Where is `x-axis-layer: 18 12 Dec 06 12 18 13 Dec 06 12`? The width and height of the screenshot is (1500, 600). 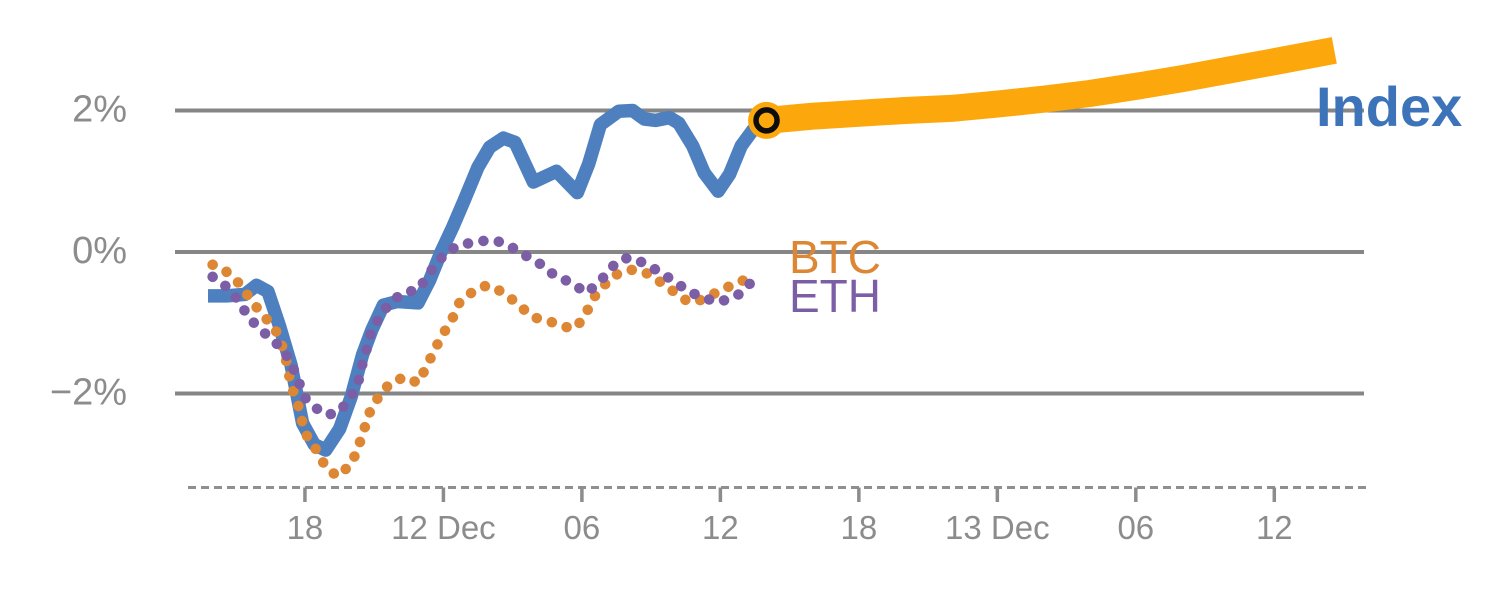 x-axis-layer: 18 12 Dec 06 12 18 13 Dec 06 12 is located at coordinates (777, 516).